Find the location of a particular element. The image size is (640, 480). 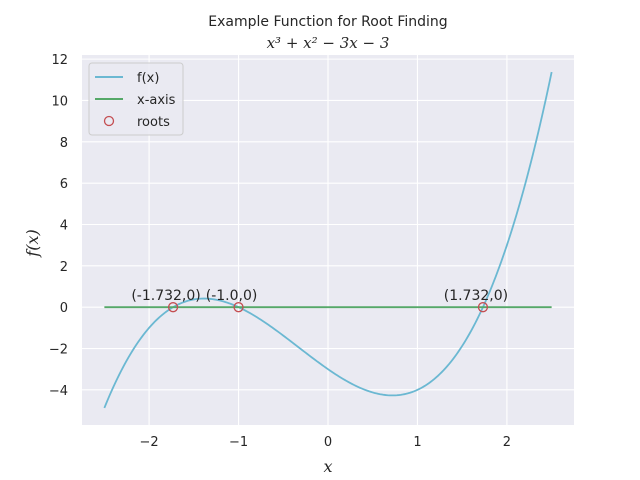

annotations: (-1.732,0) (-1.0,0) (1.732,0) is located at coordinates (319, 296).